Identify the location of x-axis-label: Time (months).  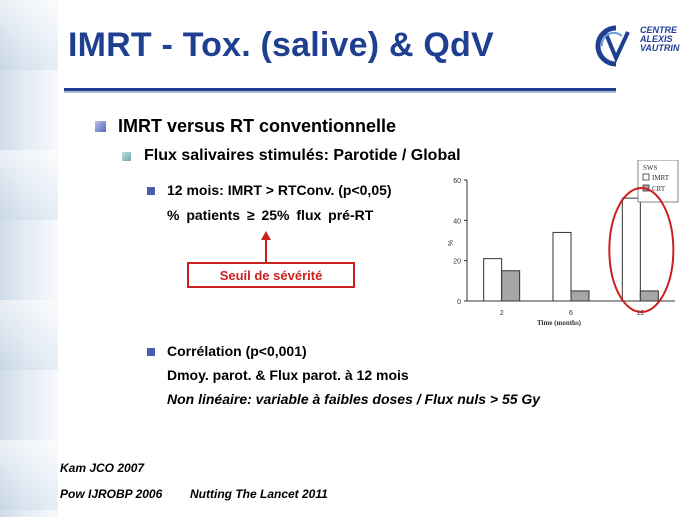
(559, 323).